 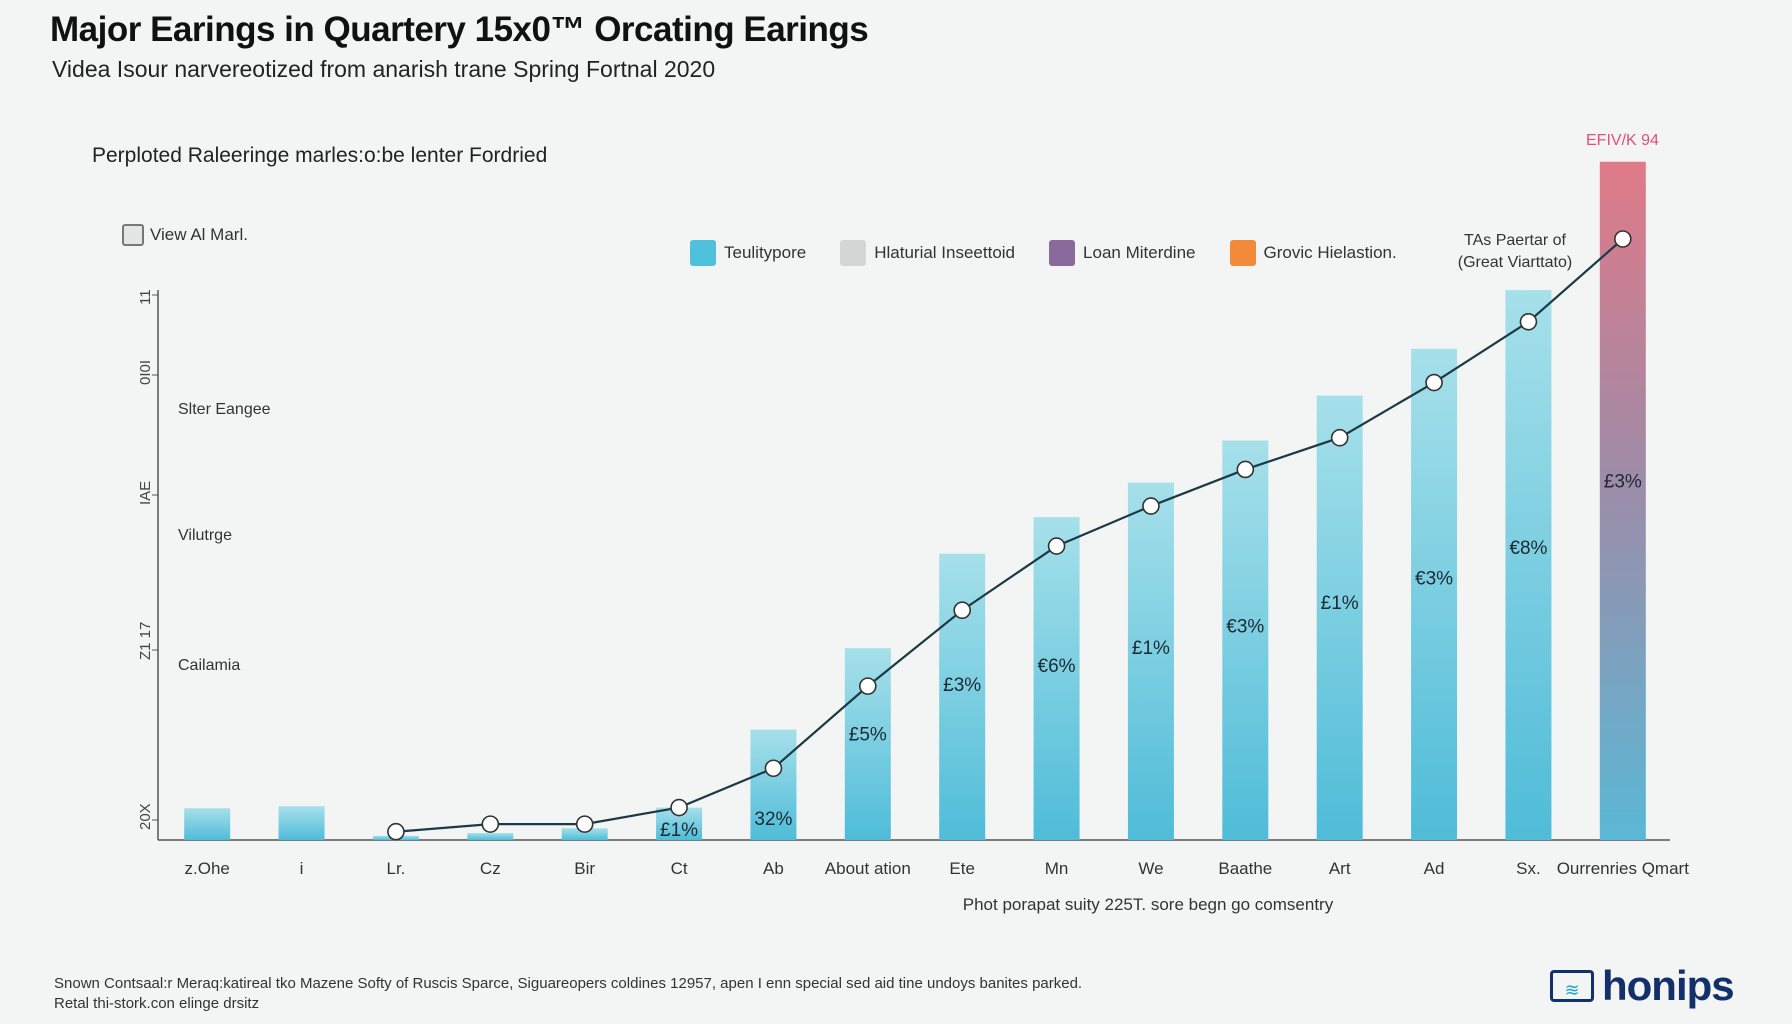 I want to click on legend-item: Grovic Hielastion., so click(x=1313, y=253).